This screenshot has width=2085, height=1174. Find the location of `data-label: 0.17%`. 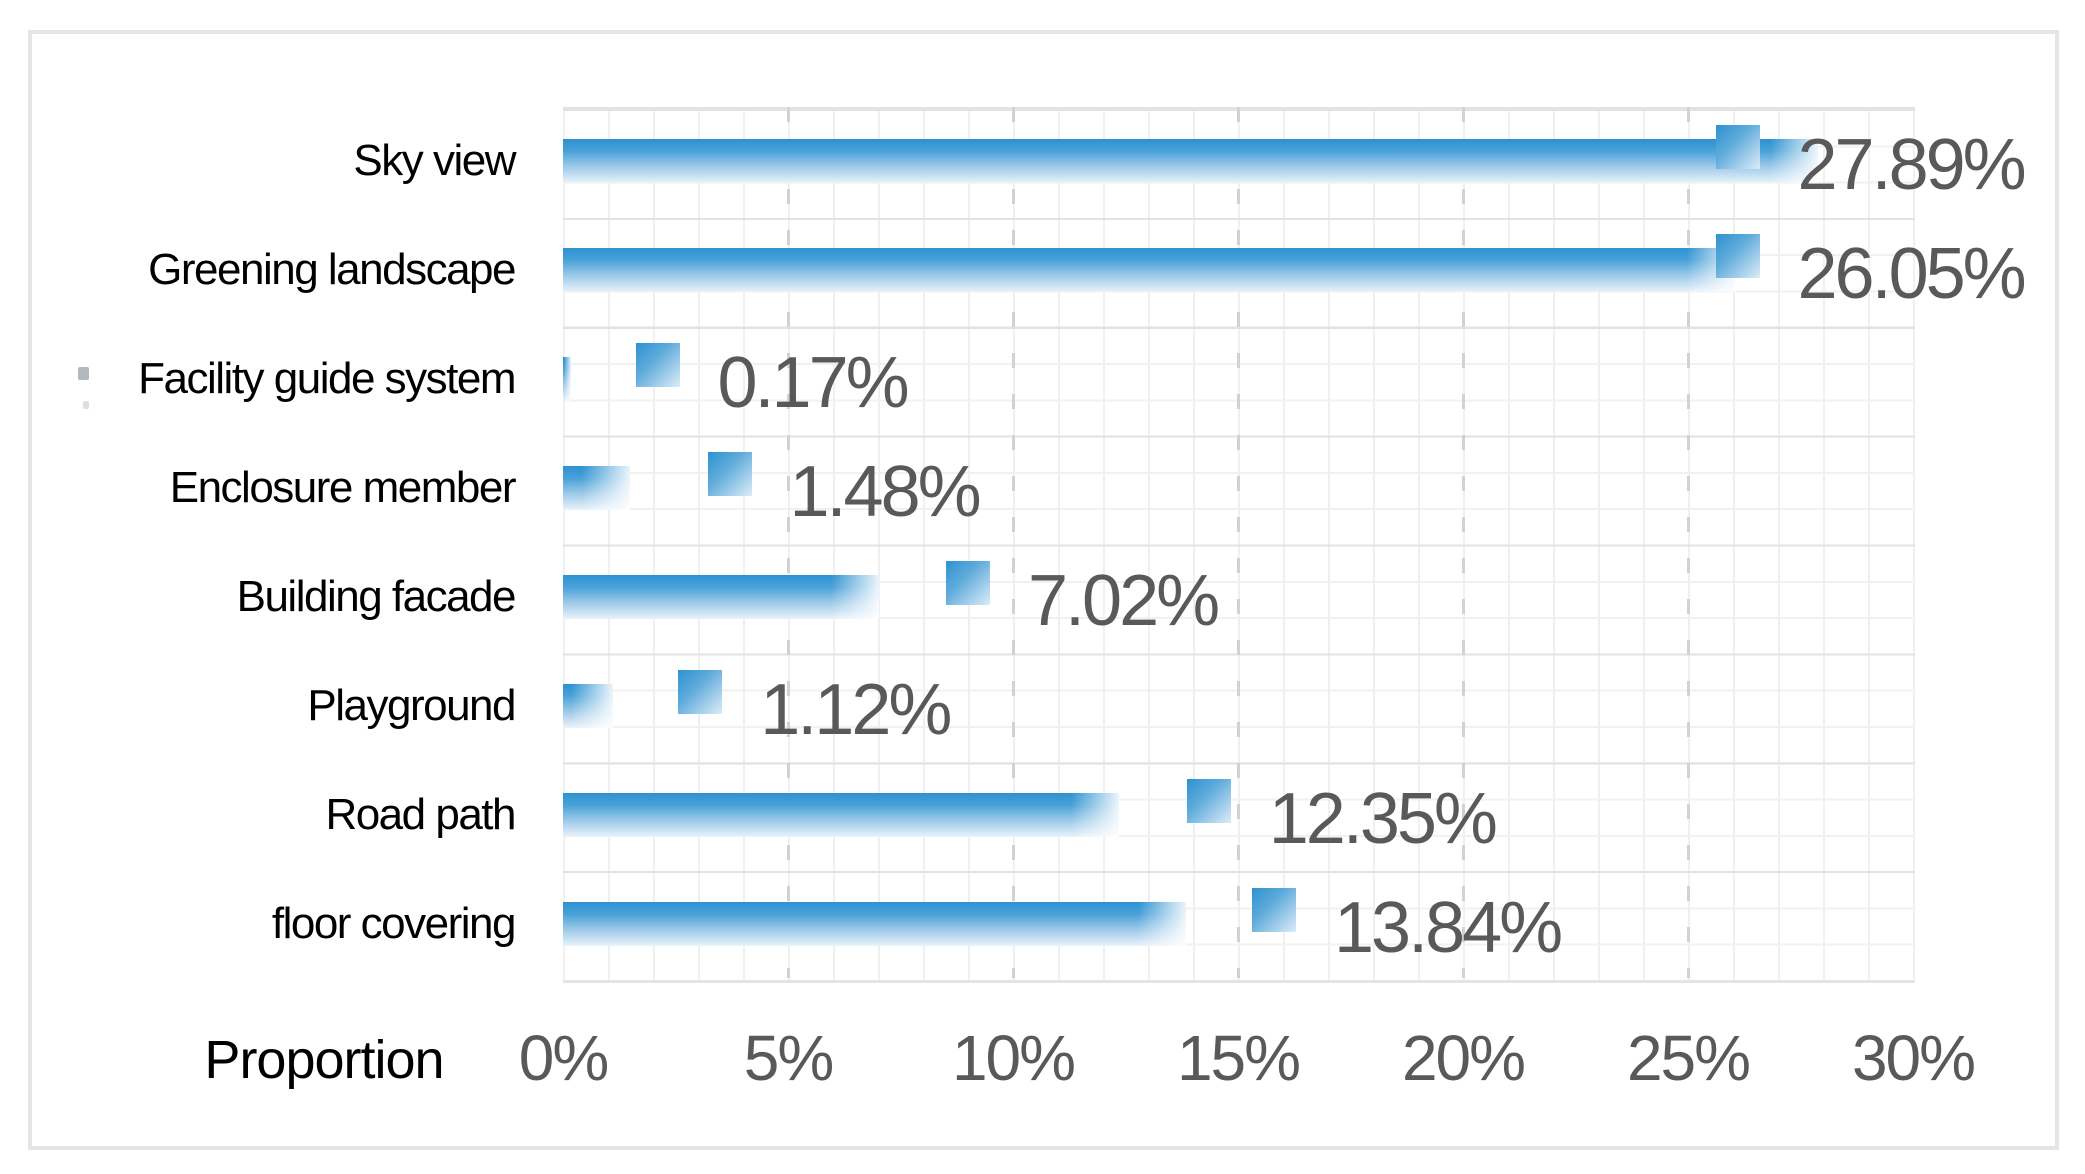

data-label: 0.17% is located at coordinates (813, 383).